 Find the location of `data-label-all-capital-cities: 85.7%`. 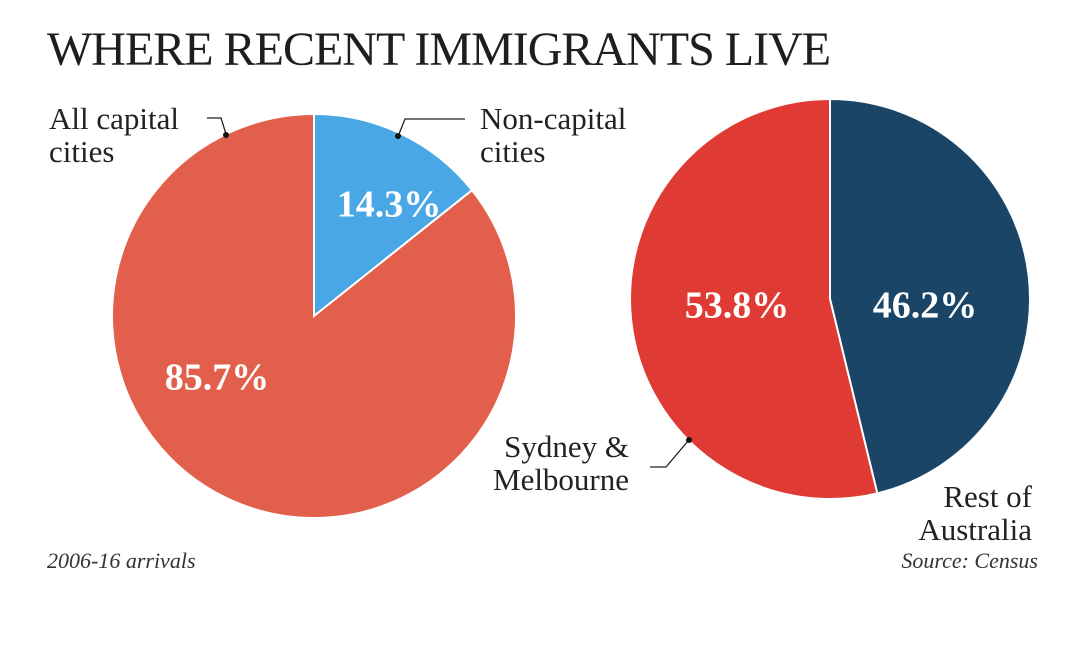

data-label-all-capital-cities: 85.7% is located at coordinates (217, 378).